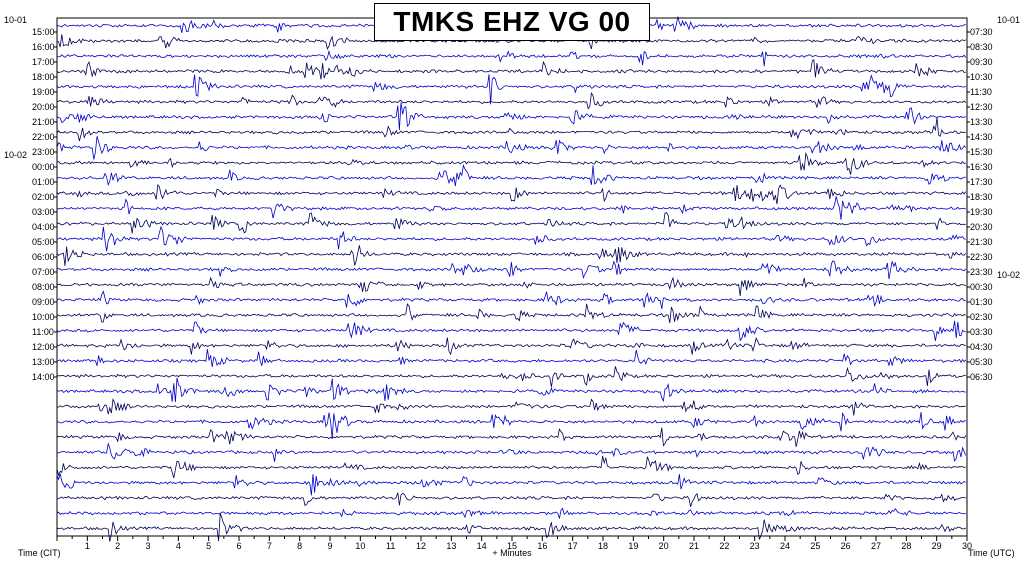 This screenshot has width=1024, height=576. What do you see at coordinates (981, 62) in the screenshot?
I see `right-time-label: 09:30` at bounding box center [981, 62].